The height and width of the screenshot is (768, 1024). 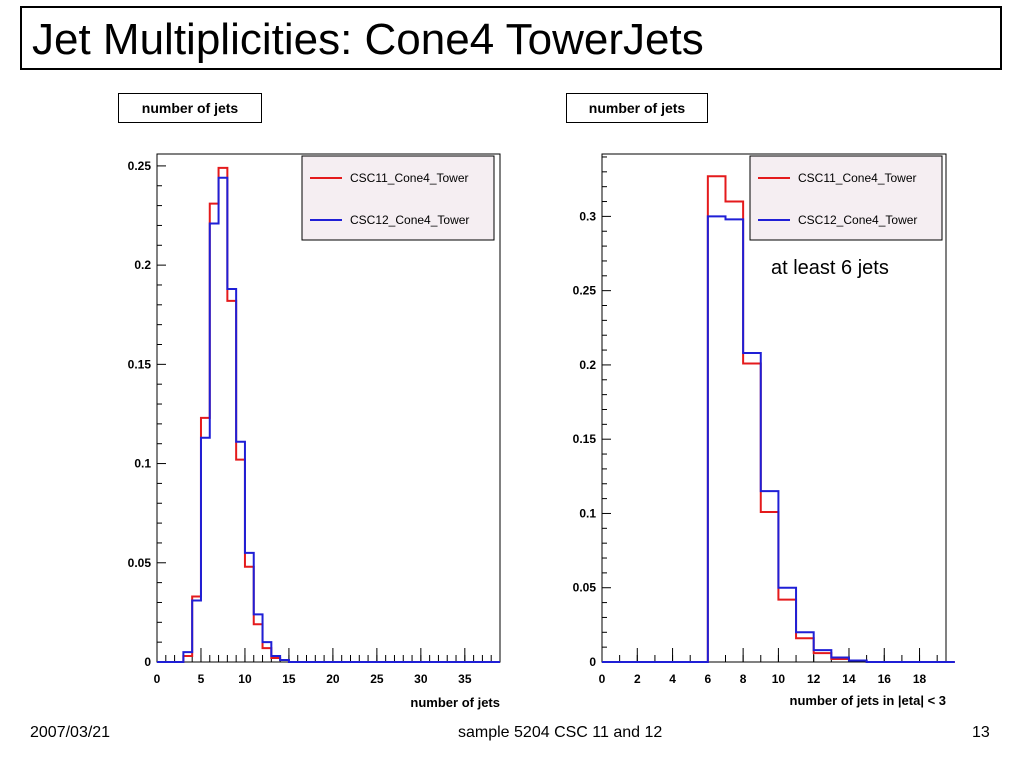 I want to click on footer-center-text: sample 5204 CSC 11 and 12, so click(x=560, y=732).